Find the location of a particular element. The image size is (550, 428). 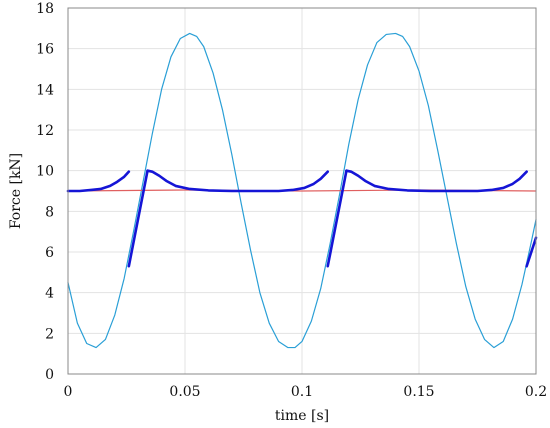

y-tick-label: 14 is located at coordinates (45, 90).